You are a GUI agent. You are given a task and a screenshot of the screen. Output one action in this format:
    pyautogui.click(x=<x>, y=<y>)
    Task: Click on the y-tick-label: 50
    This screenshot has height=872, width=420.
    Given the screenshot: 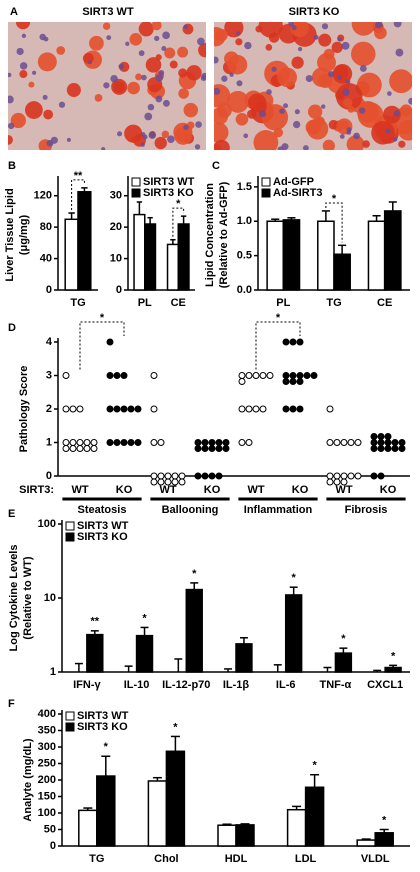 What is the action you would take?
    pyautogui.click(x=50, y=829)
    